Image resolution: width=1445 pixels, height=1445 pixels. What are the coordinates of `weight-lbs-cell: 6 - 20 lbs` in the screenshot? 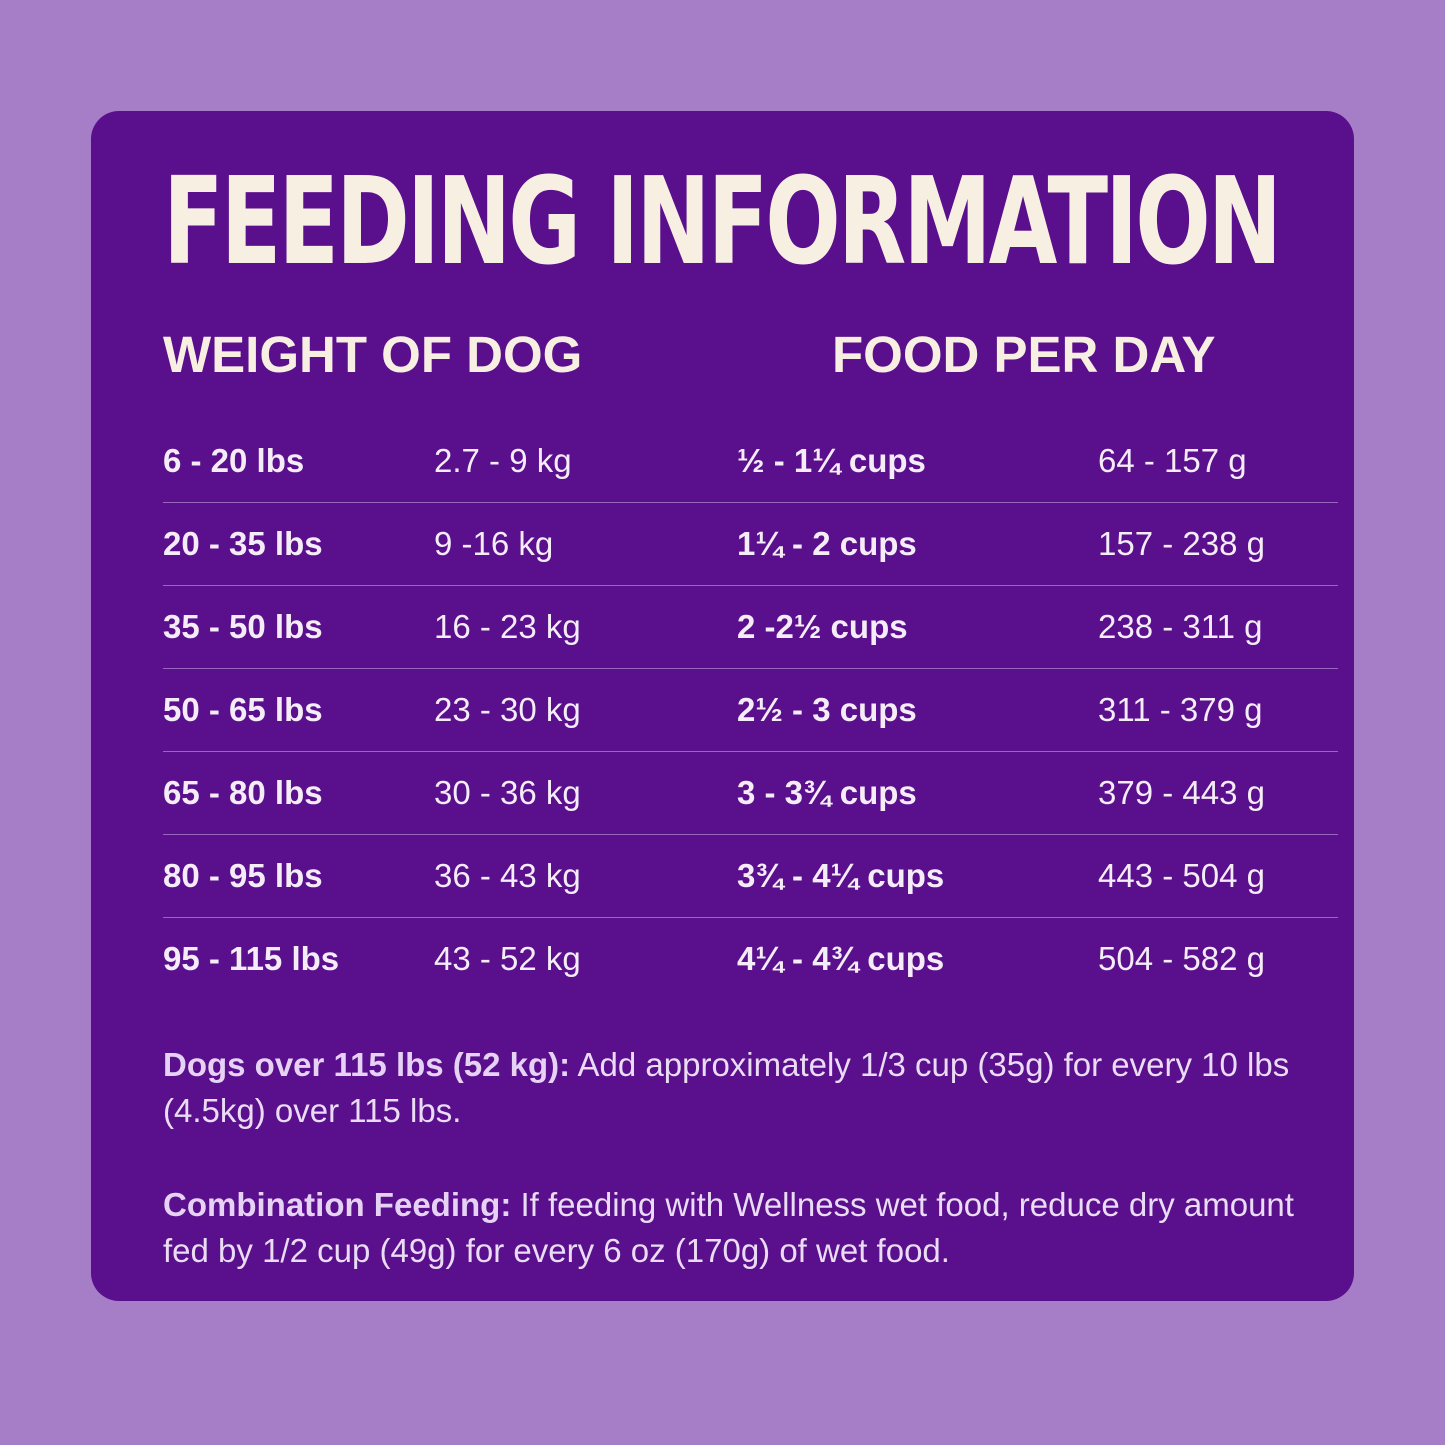 It's located at (234, 460).